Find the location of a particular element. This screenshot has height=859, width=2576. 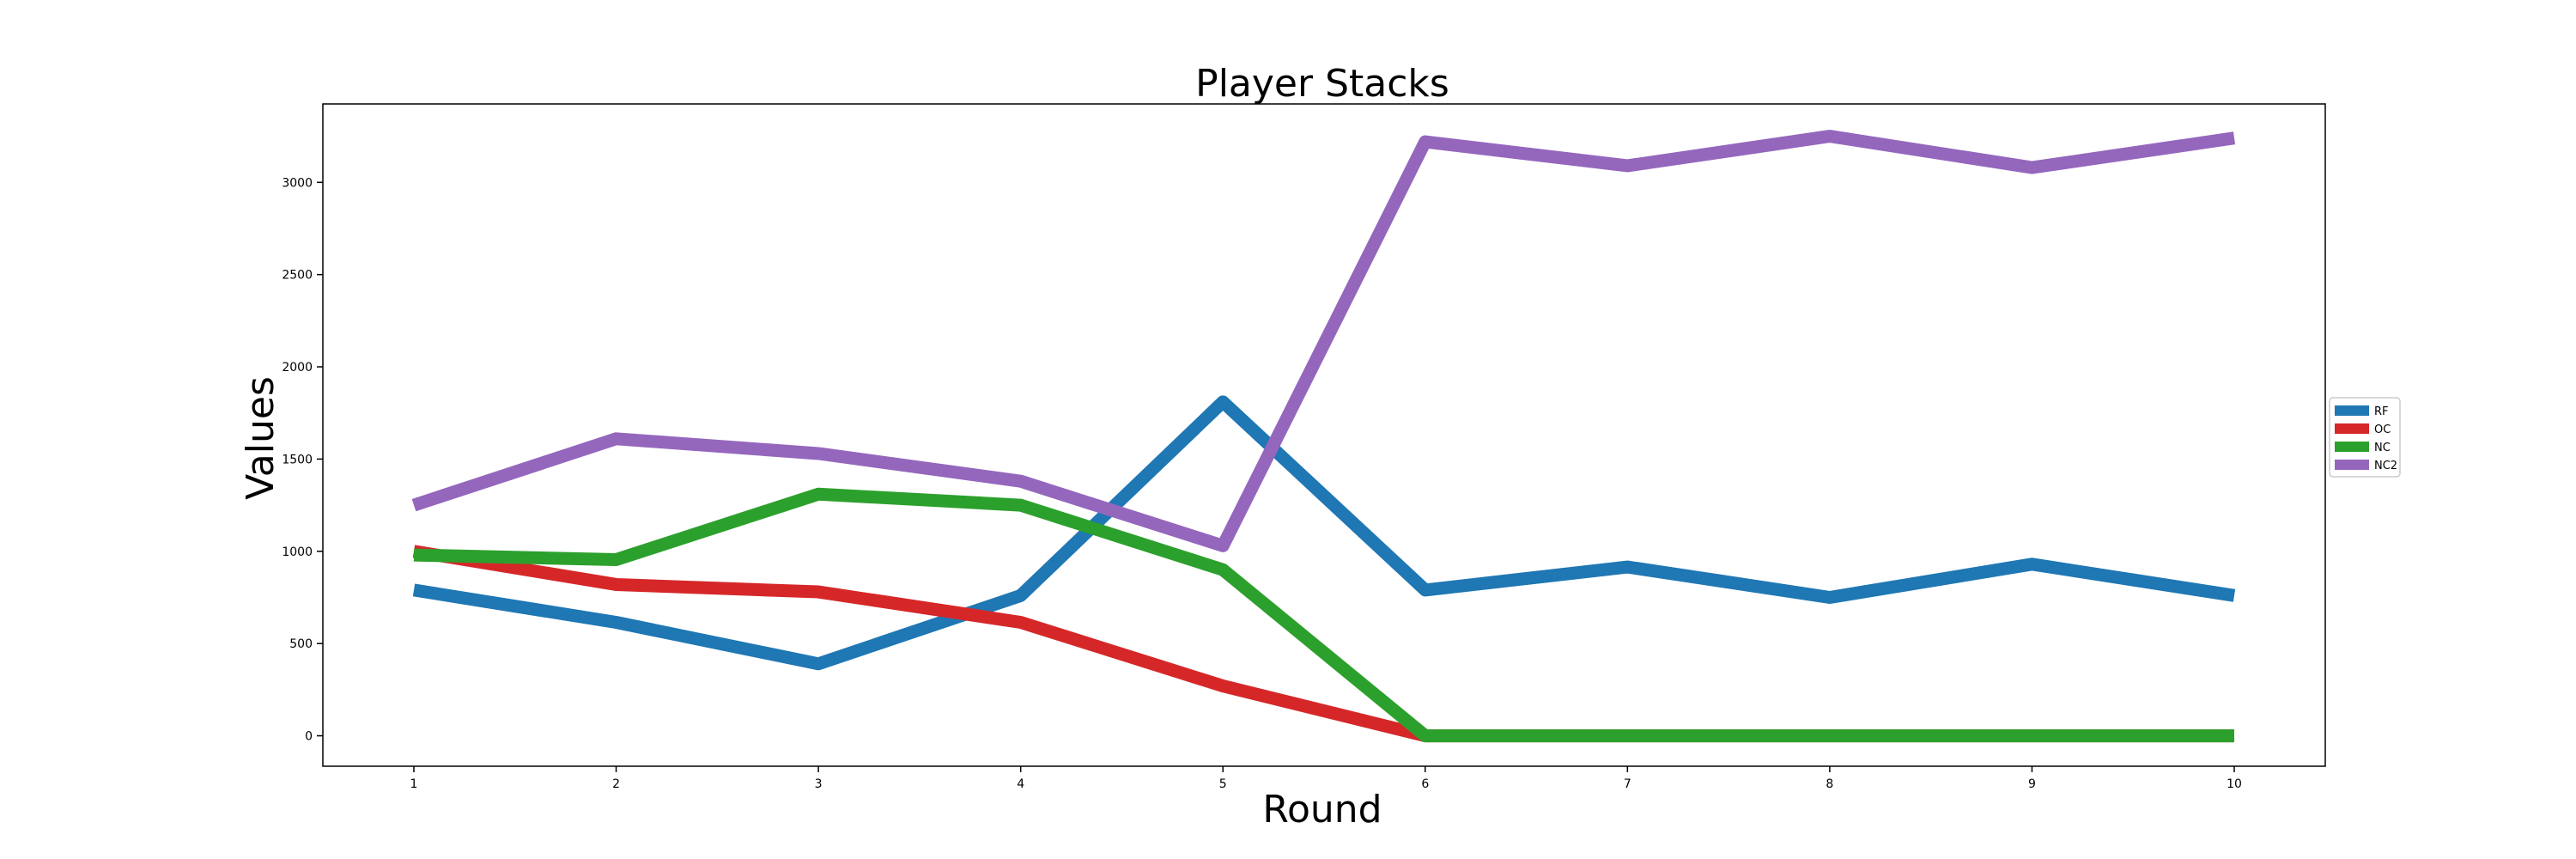

y-axis-label: Values is located at coordinates (261, 438).